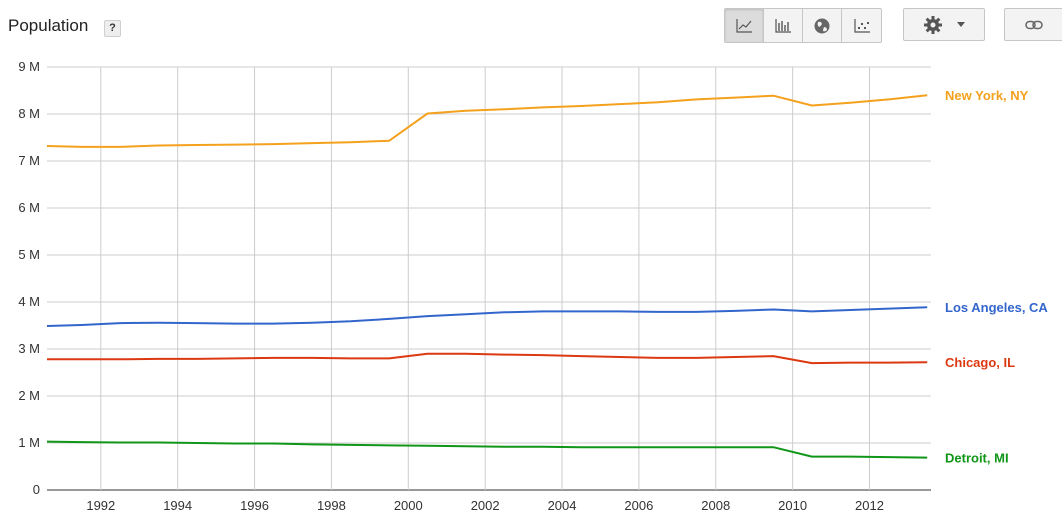 The width and height of the screenshot is (1062, 520). Describe the element at coordinates (487, 121) in the screenshot. I see `series-line-new-york-ny` at that location.